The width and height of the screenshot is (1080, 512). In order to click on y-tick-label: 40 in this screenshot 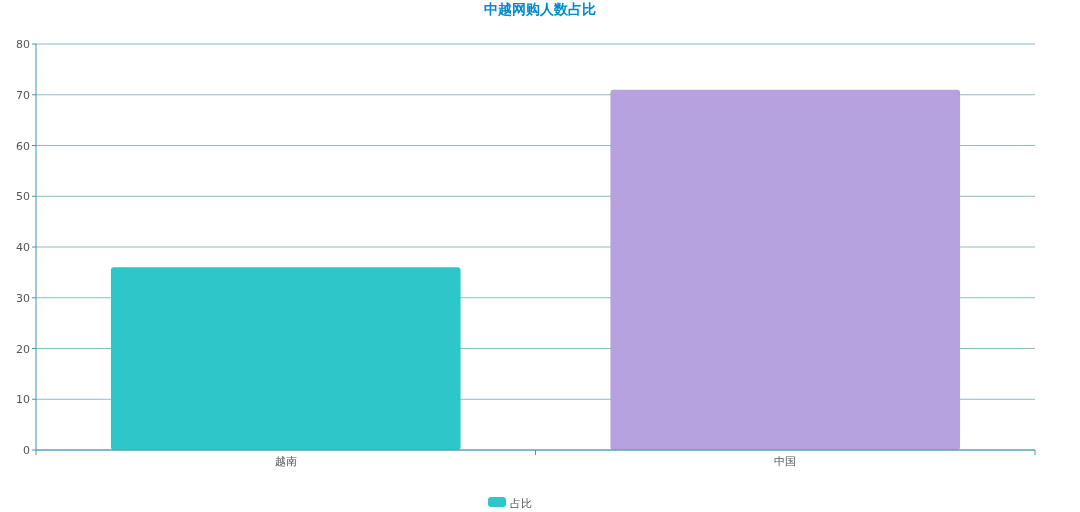, I will do `click(23, 247)`.